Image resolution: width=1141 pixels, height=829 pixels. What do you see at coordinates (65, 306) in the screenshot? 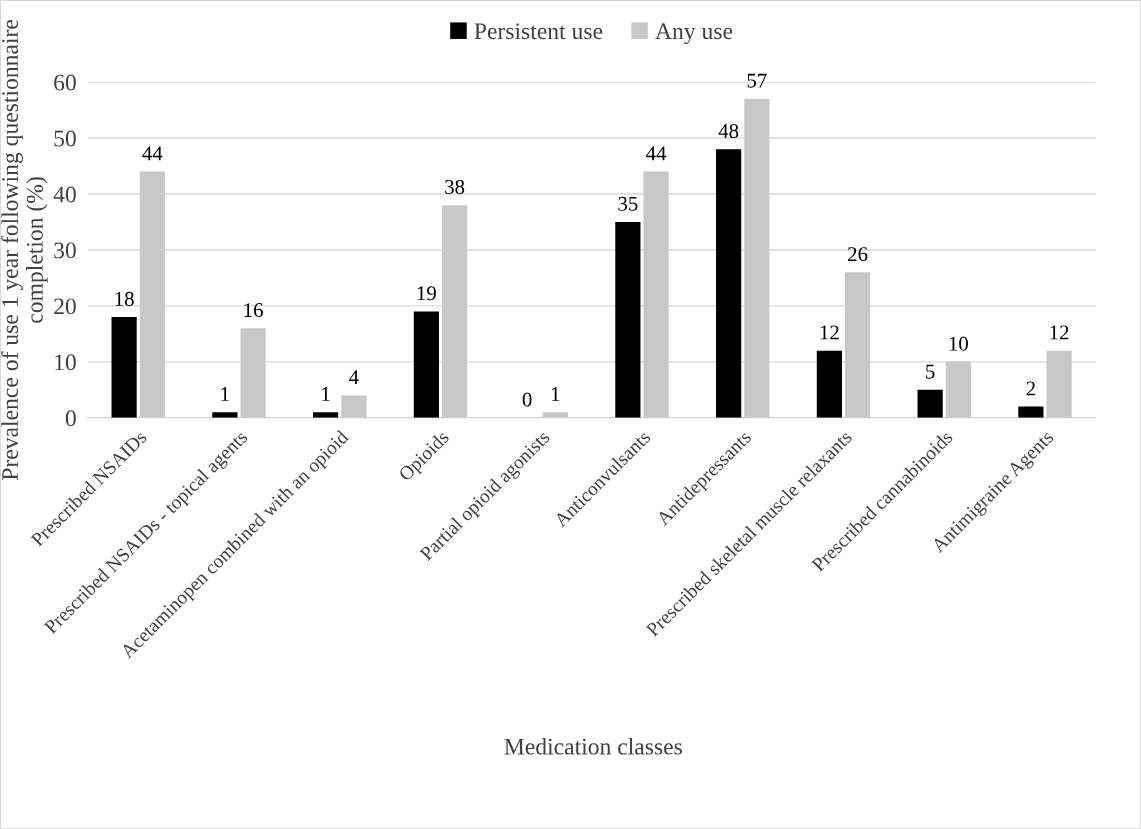
I see `y-tick-label: 20` at bounding box center [65, 306].